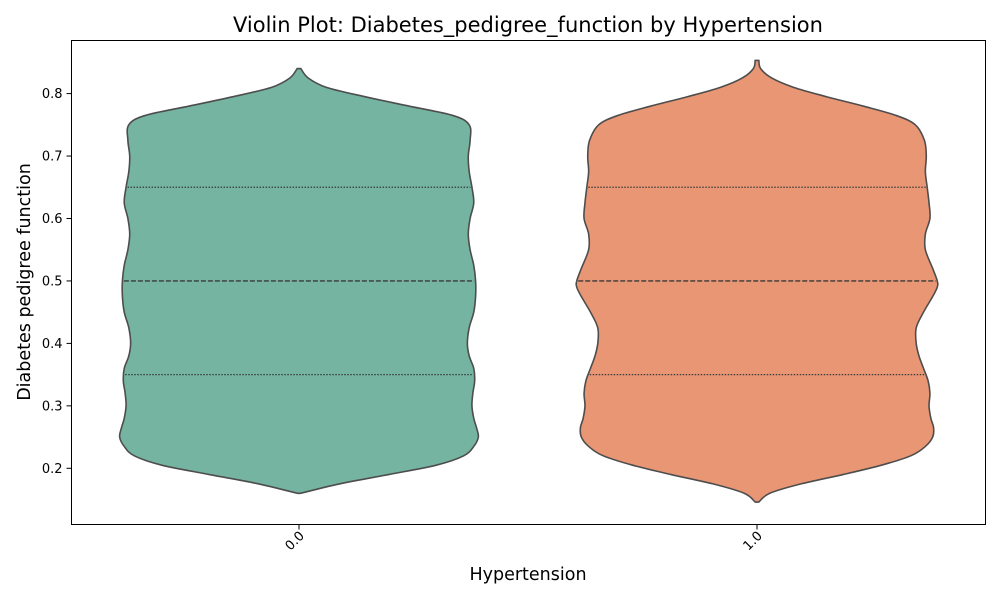 The image size is (1000, 600). I want to click on y-tick-label: 0.2, so click(52, 469).